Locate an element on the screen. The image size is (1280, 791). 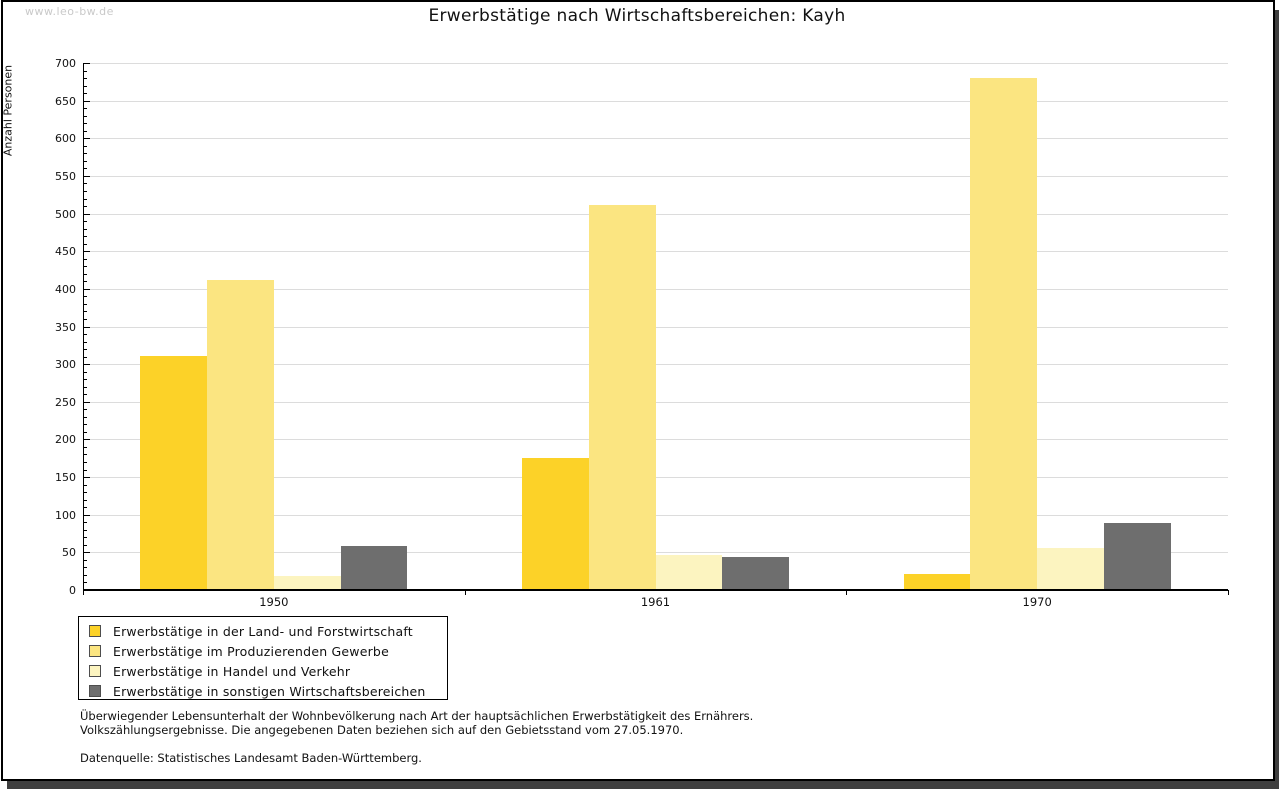
legend-label: Erwerbstätige in Handel und Verkehr is located at coordinates (232, 671).